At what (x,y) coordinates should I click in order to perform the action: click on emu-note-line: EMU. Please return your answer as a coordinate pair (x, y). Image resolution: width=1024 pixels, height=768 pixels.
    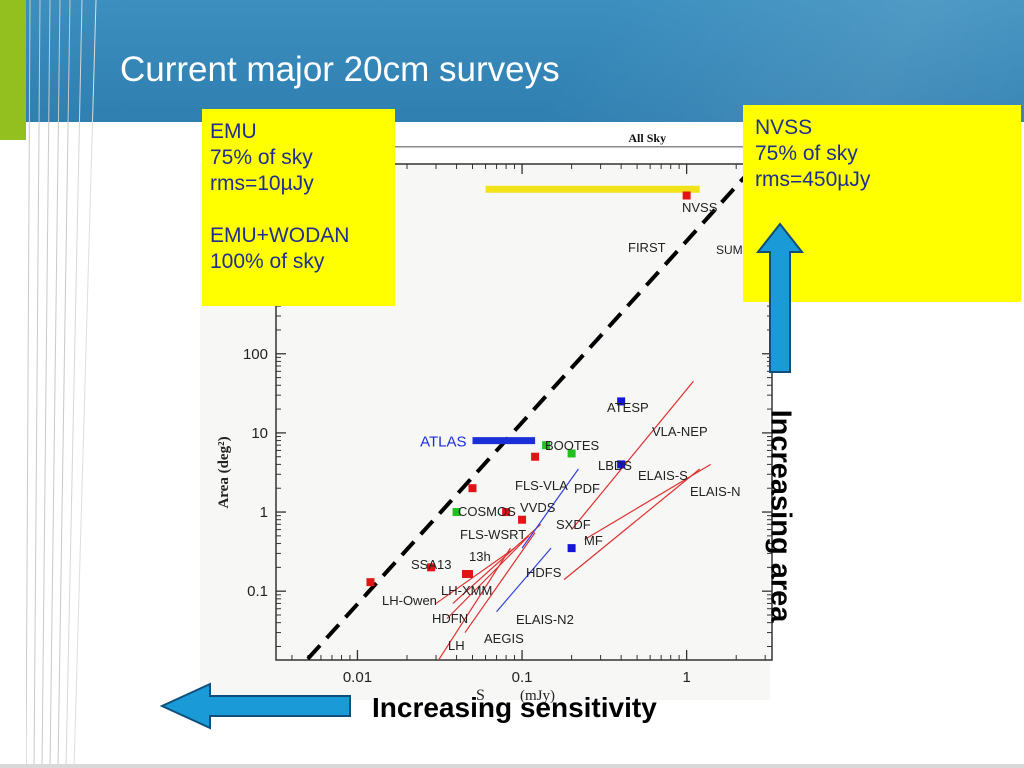
    Looking at the image, I should click on (233, 131).